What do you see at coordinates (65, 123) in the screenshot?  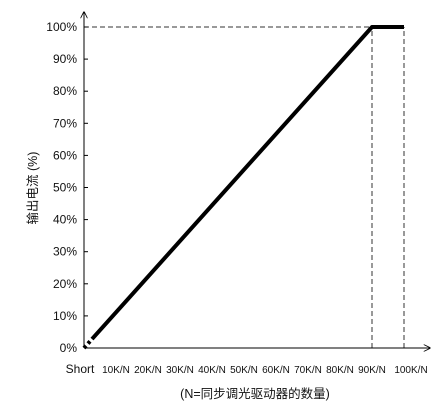 I see `y-tick-label: 70%` at bounding box center [65, 123].